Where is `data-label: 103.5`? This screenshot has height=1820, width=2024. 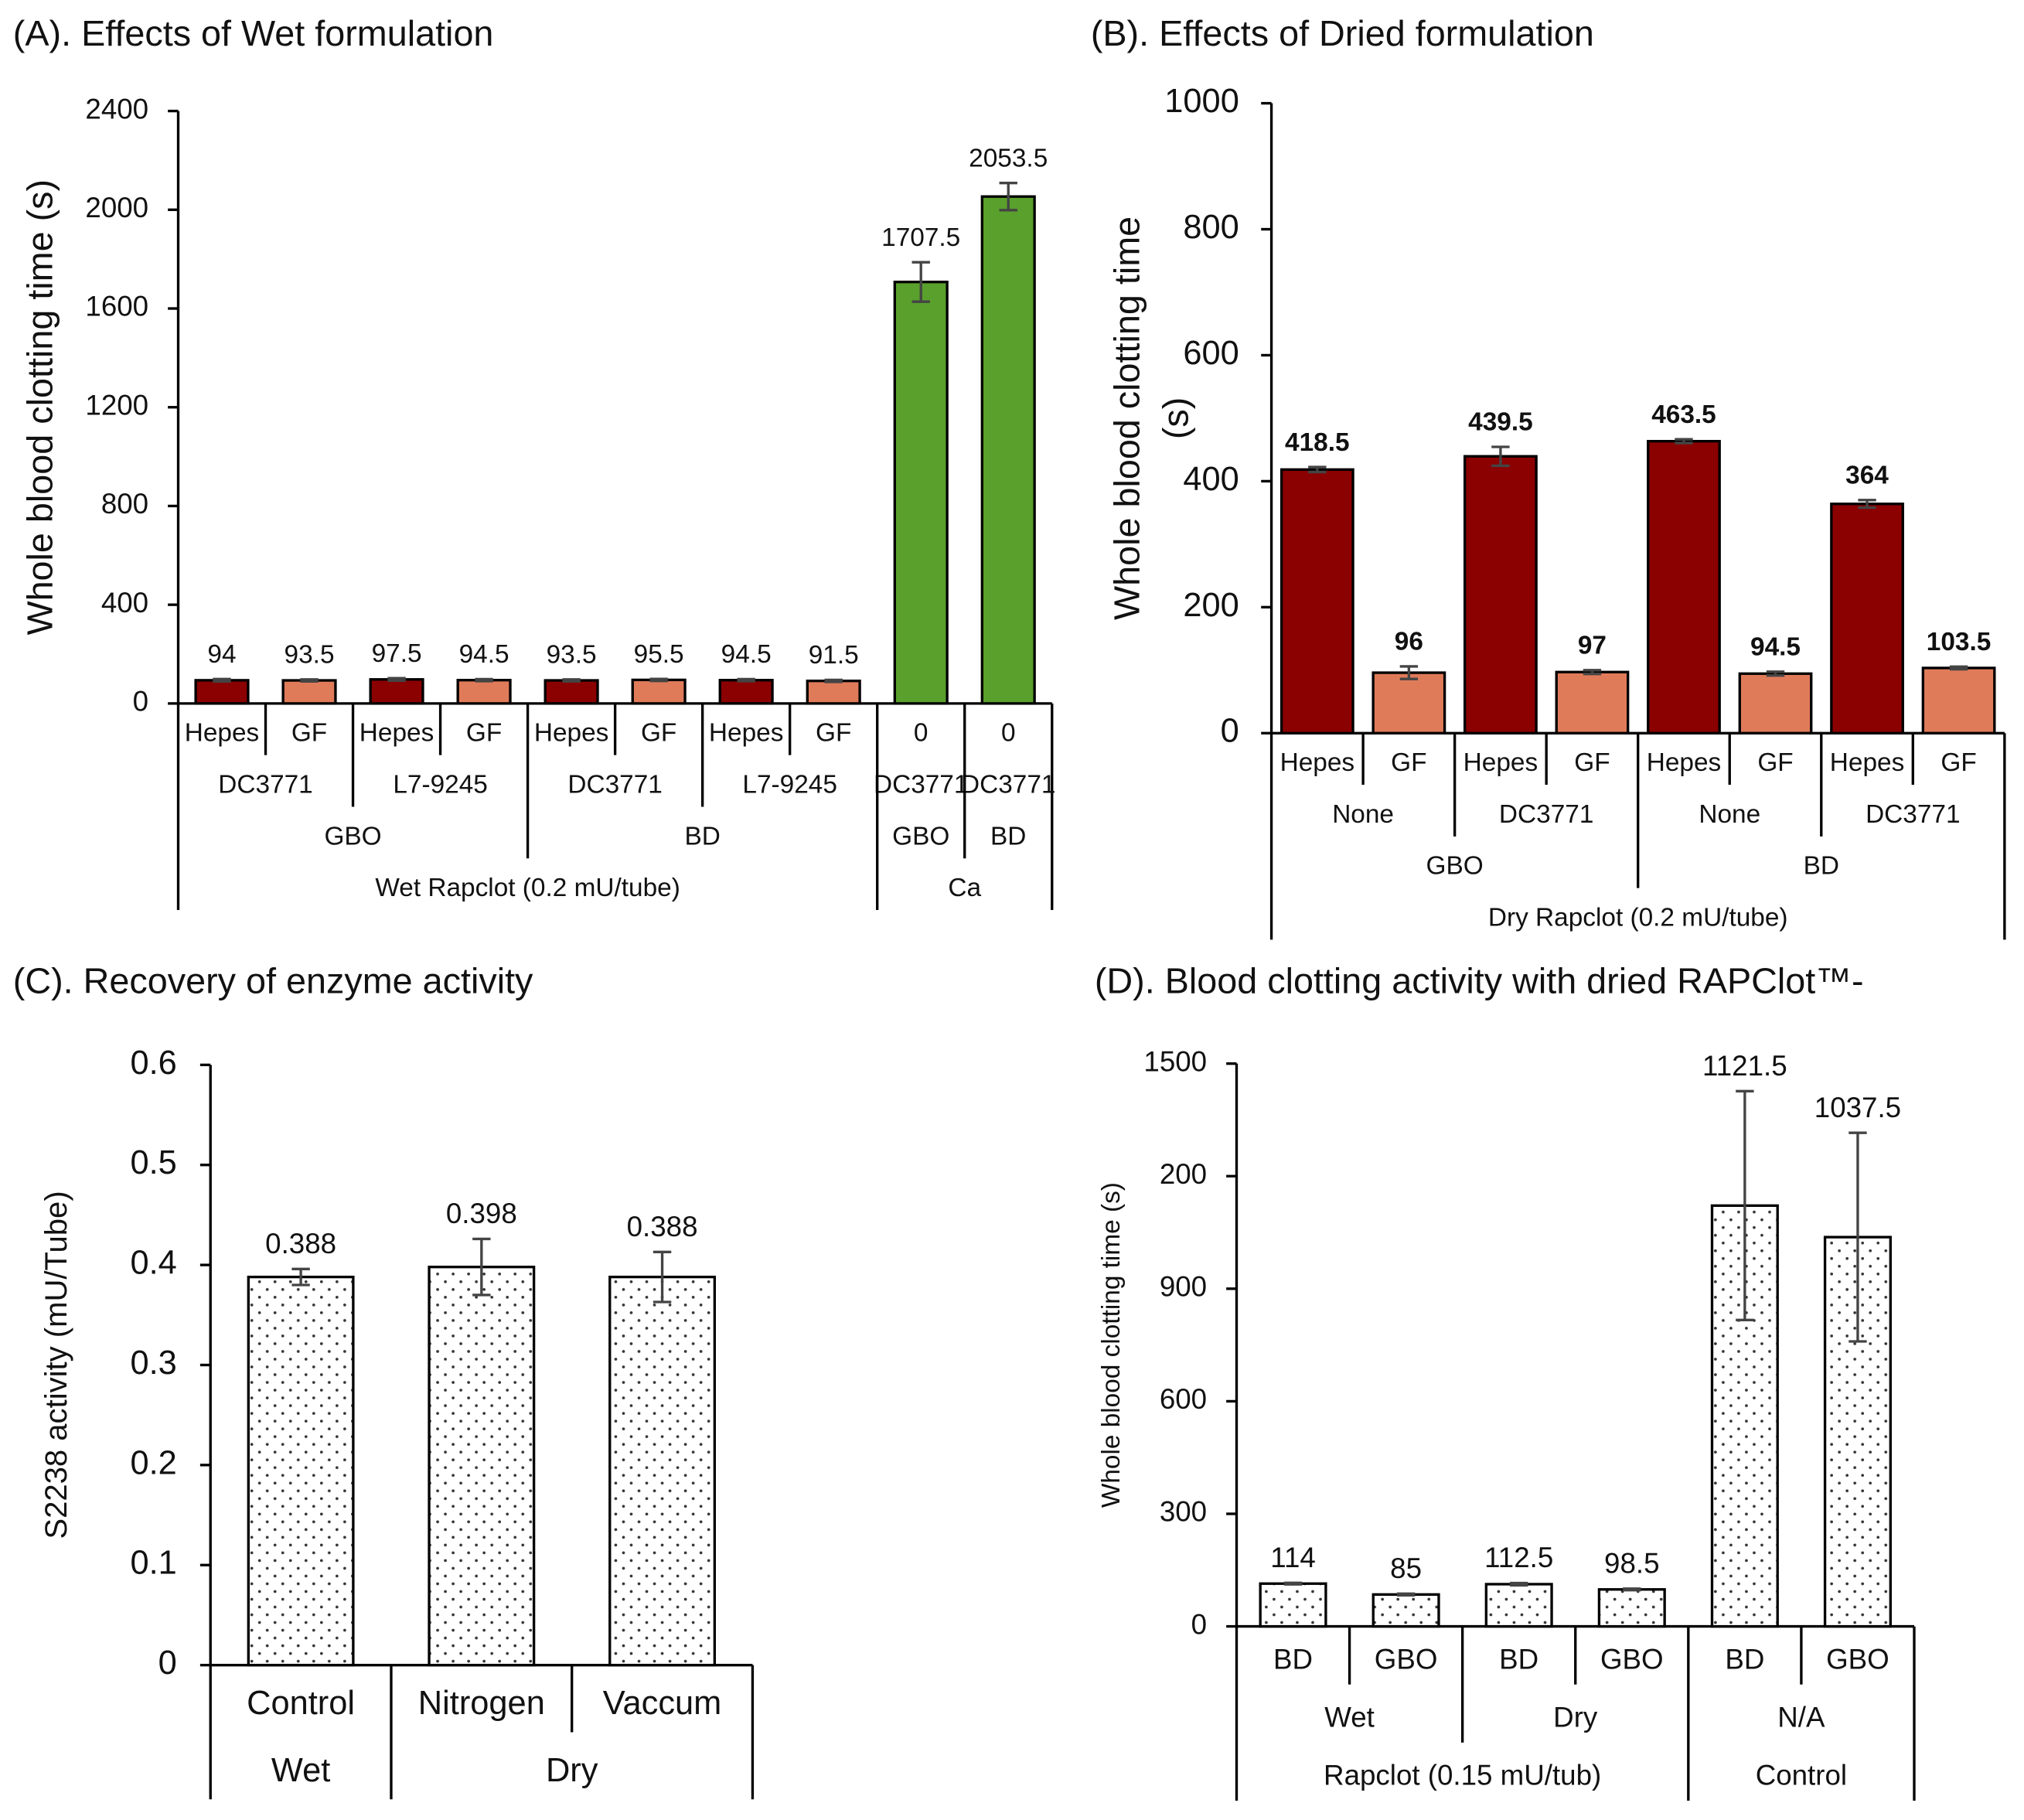 data-label: 103.5 is located at coordinates (1959, 642).